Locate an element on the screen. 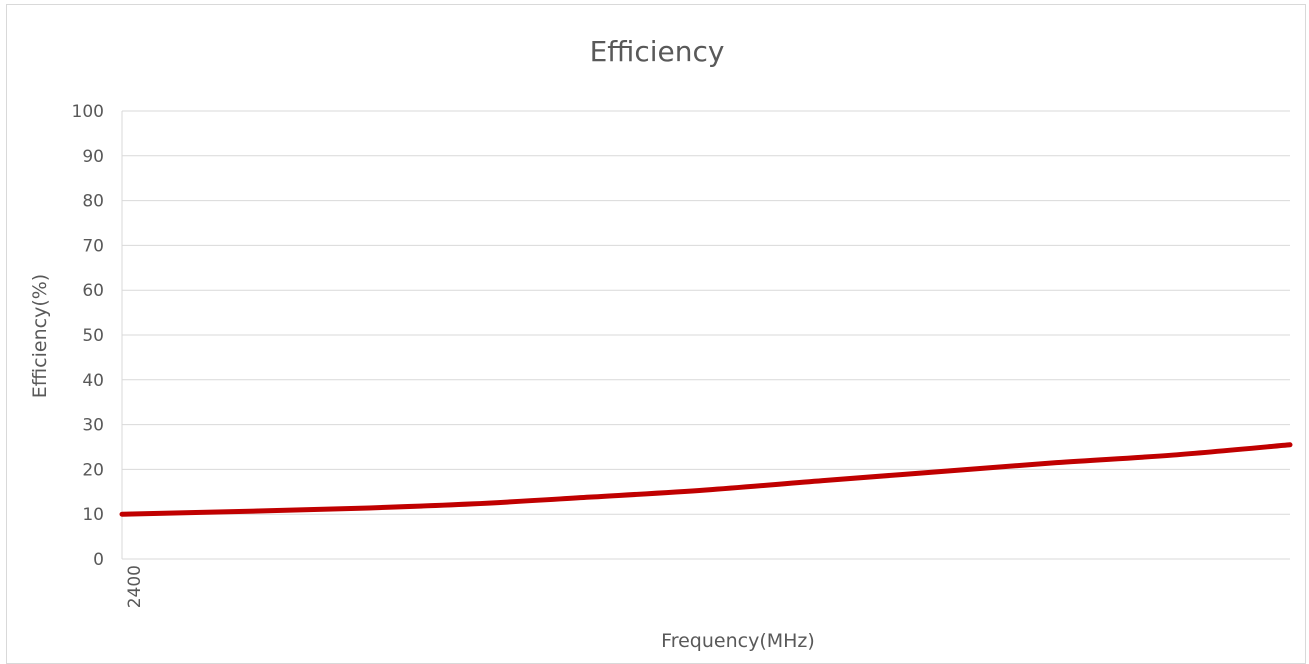  chart-title: Efficiency is located at coordinates (657, 51).